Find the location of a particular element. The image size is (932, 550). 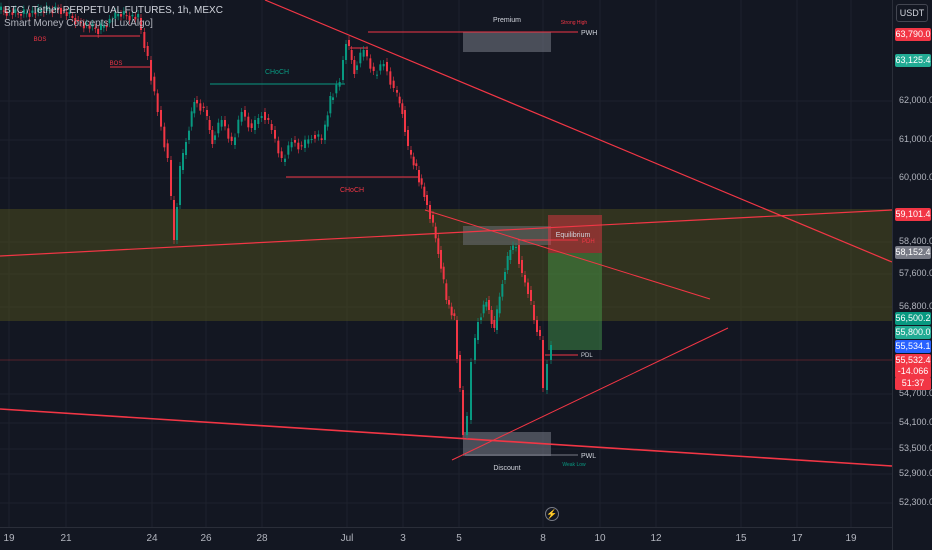

price-tick-label: 52,300.0 is located at coordinates (915, 502).